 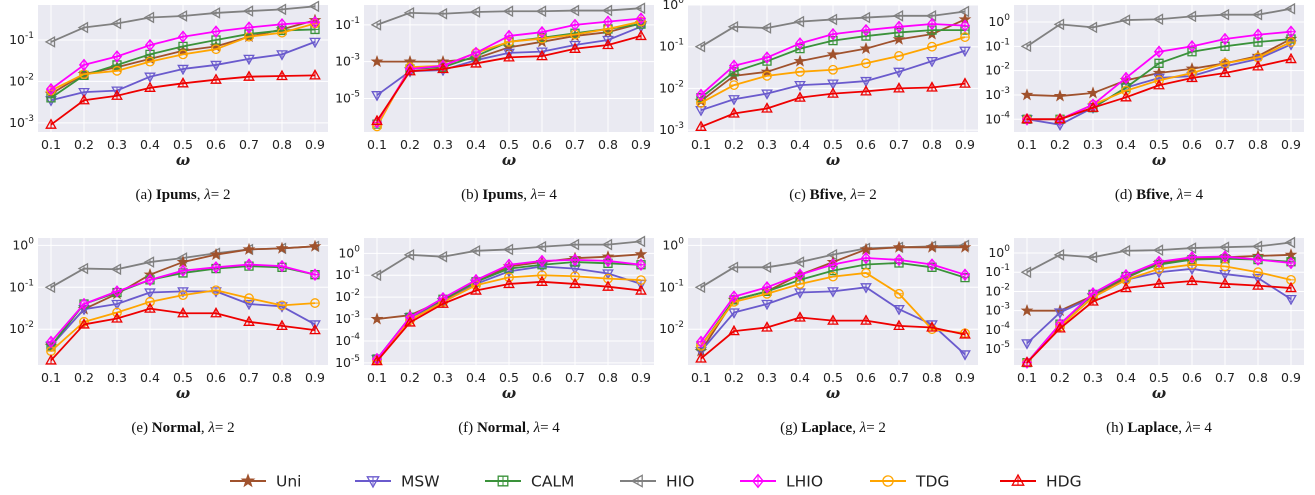 I want to click on legend: Uni MSW CALM HIO LHIO TDG HDG, so click(x=656, y=482).